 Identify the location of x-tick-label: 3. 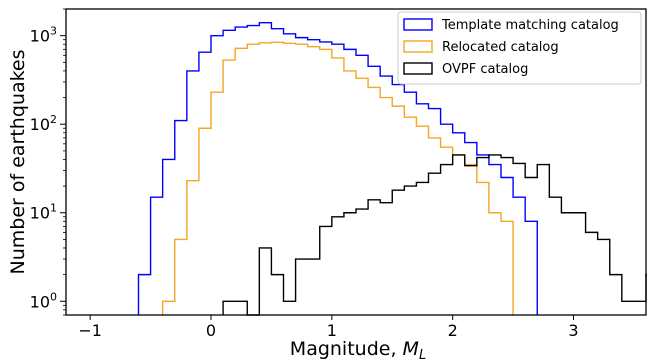
(573, 330).